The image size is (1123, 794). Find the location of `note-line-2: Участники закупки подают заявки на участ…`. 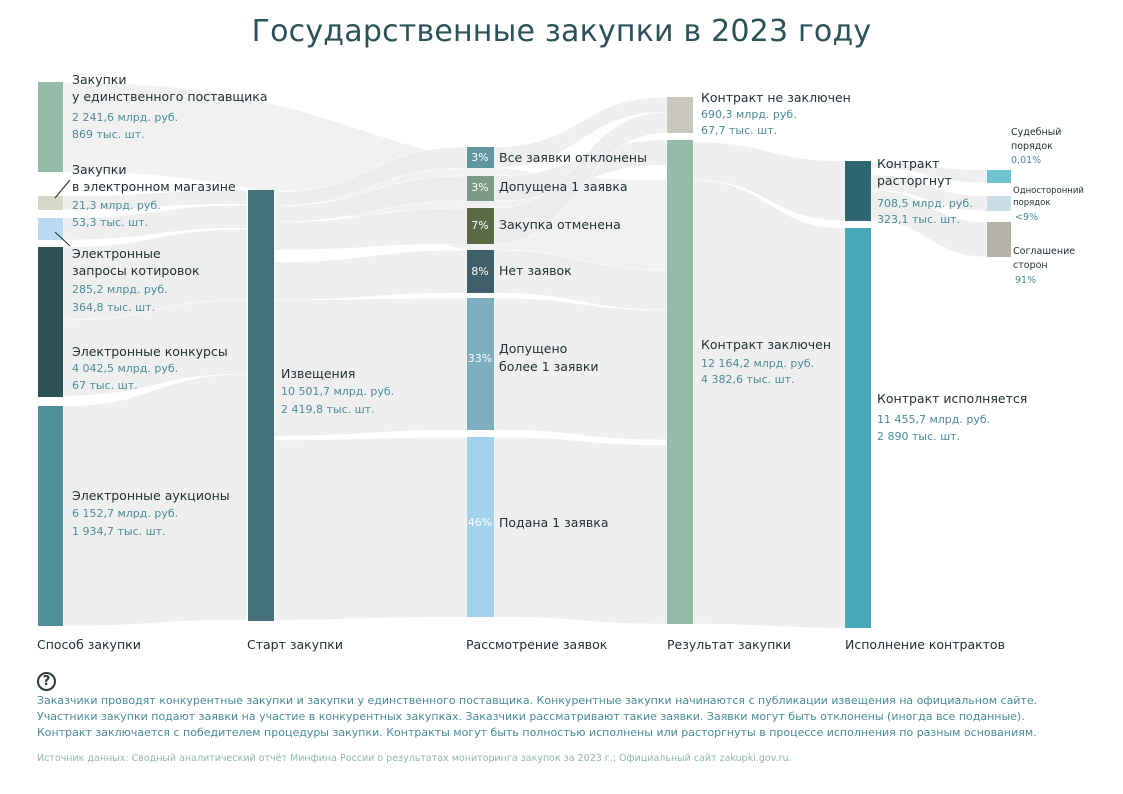

note-line-2: Участники закупки подают заявки на участ… is located at coordinates (531, 716).